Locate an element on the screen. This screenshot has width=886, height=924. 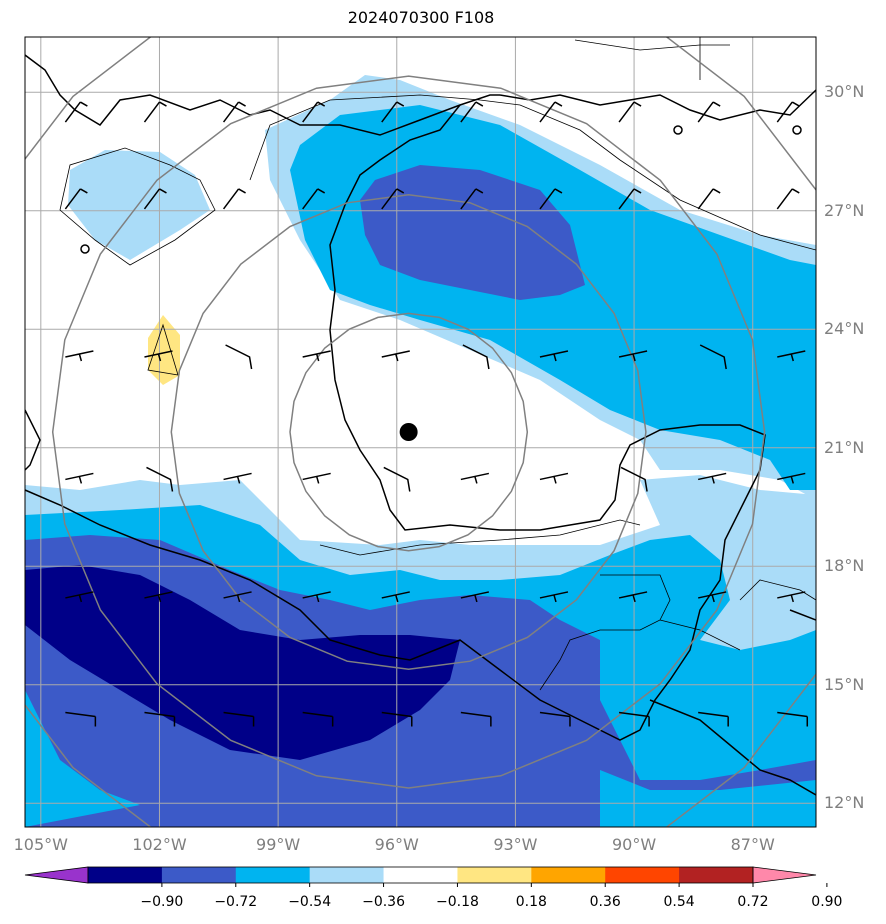
range-ring is located at coordinates (409, 432).